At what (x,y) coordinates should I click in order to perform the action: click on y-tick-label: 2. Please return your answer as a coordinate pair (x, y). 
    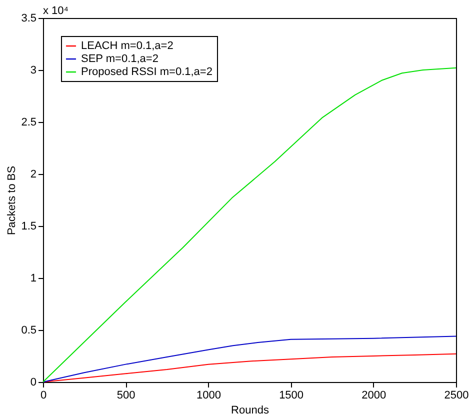
    Looking at the image, I should click on (33, 174).